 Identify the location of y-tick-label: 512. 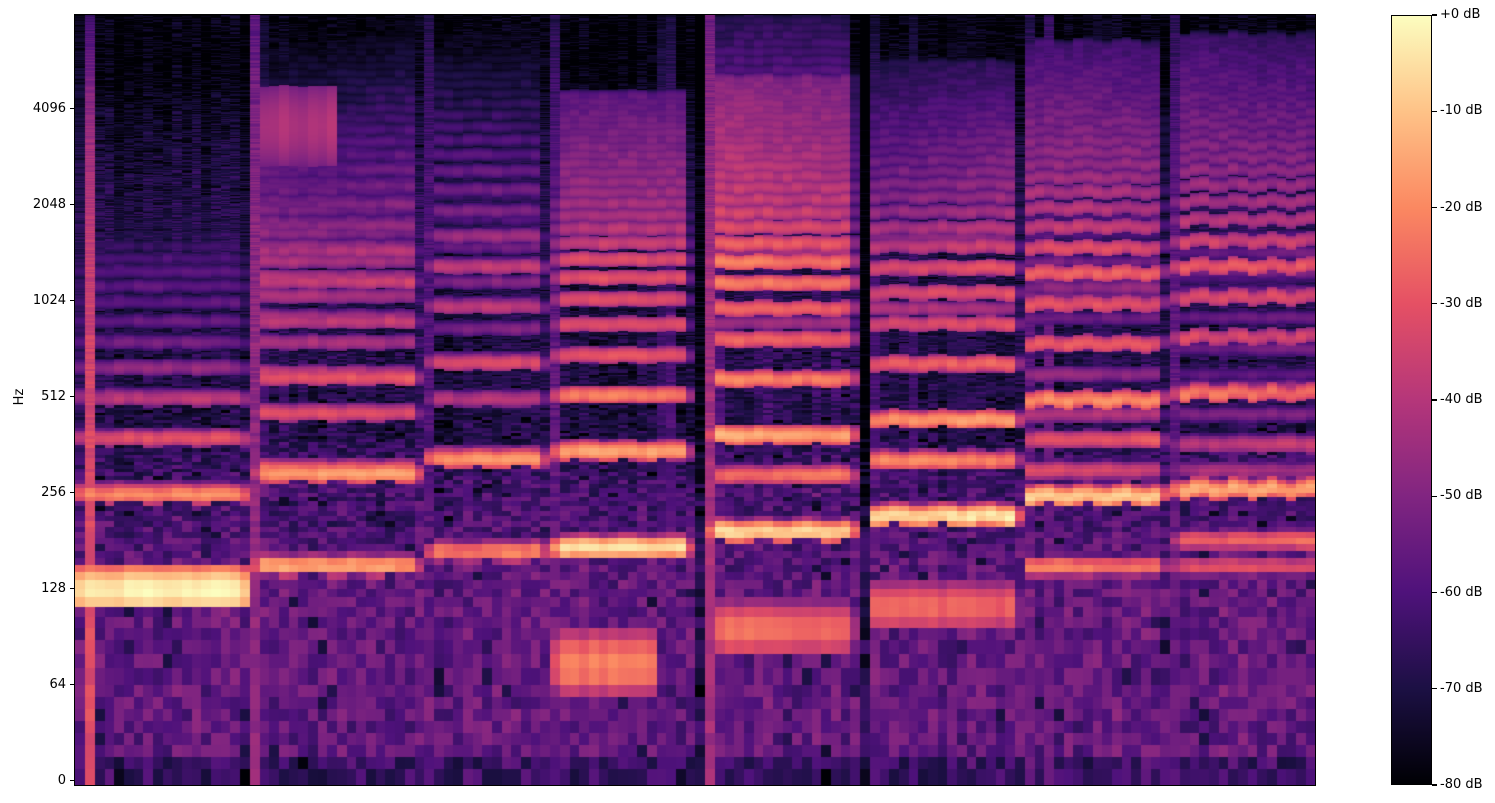
(53, 396).